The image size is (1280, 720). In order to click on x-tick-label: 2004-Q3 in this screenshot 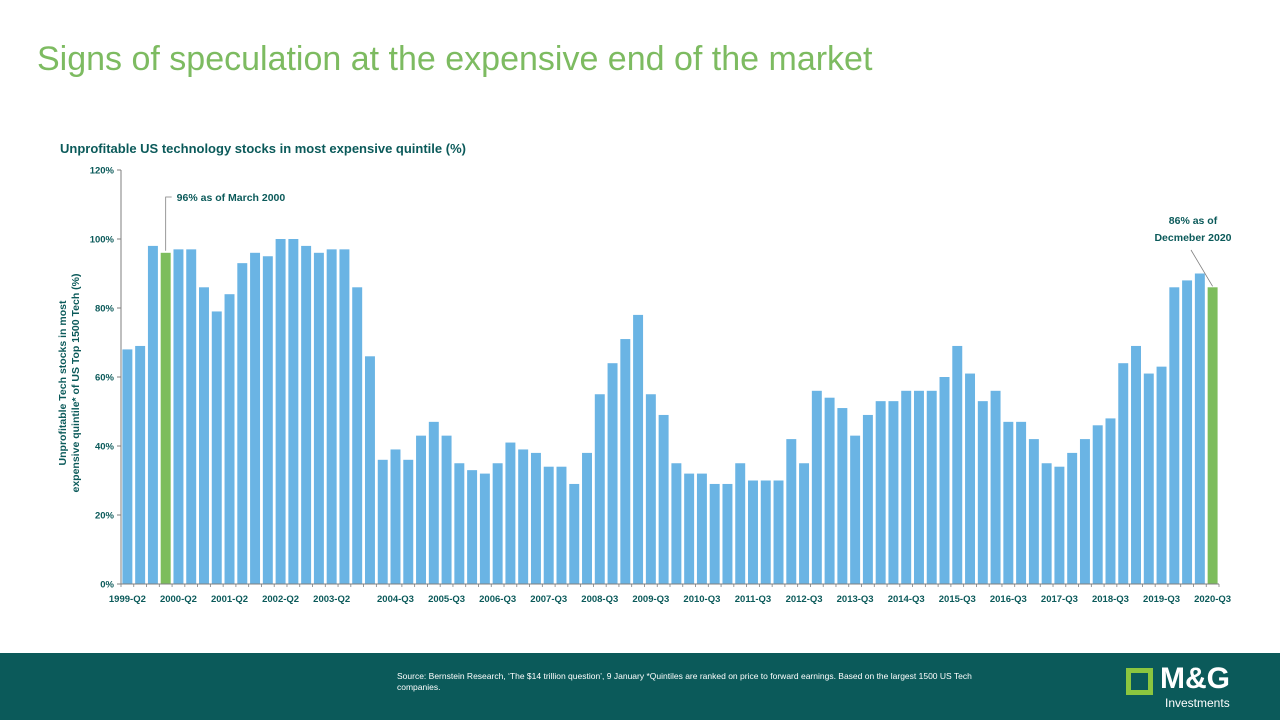, I will do `click(395, 599)`.